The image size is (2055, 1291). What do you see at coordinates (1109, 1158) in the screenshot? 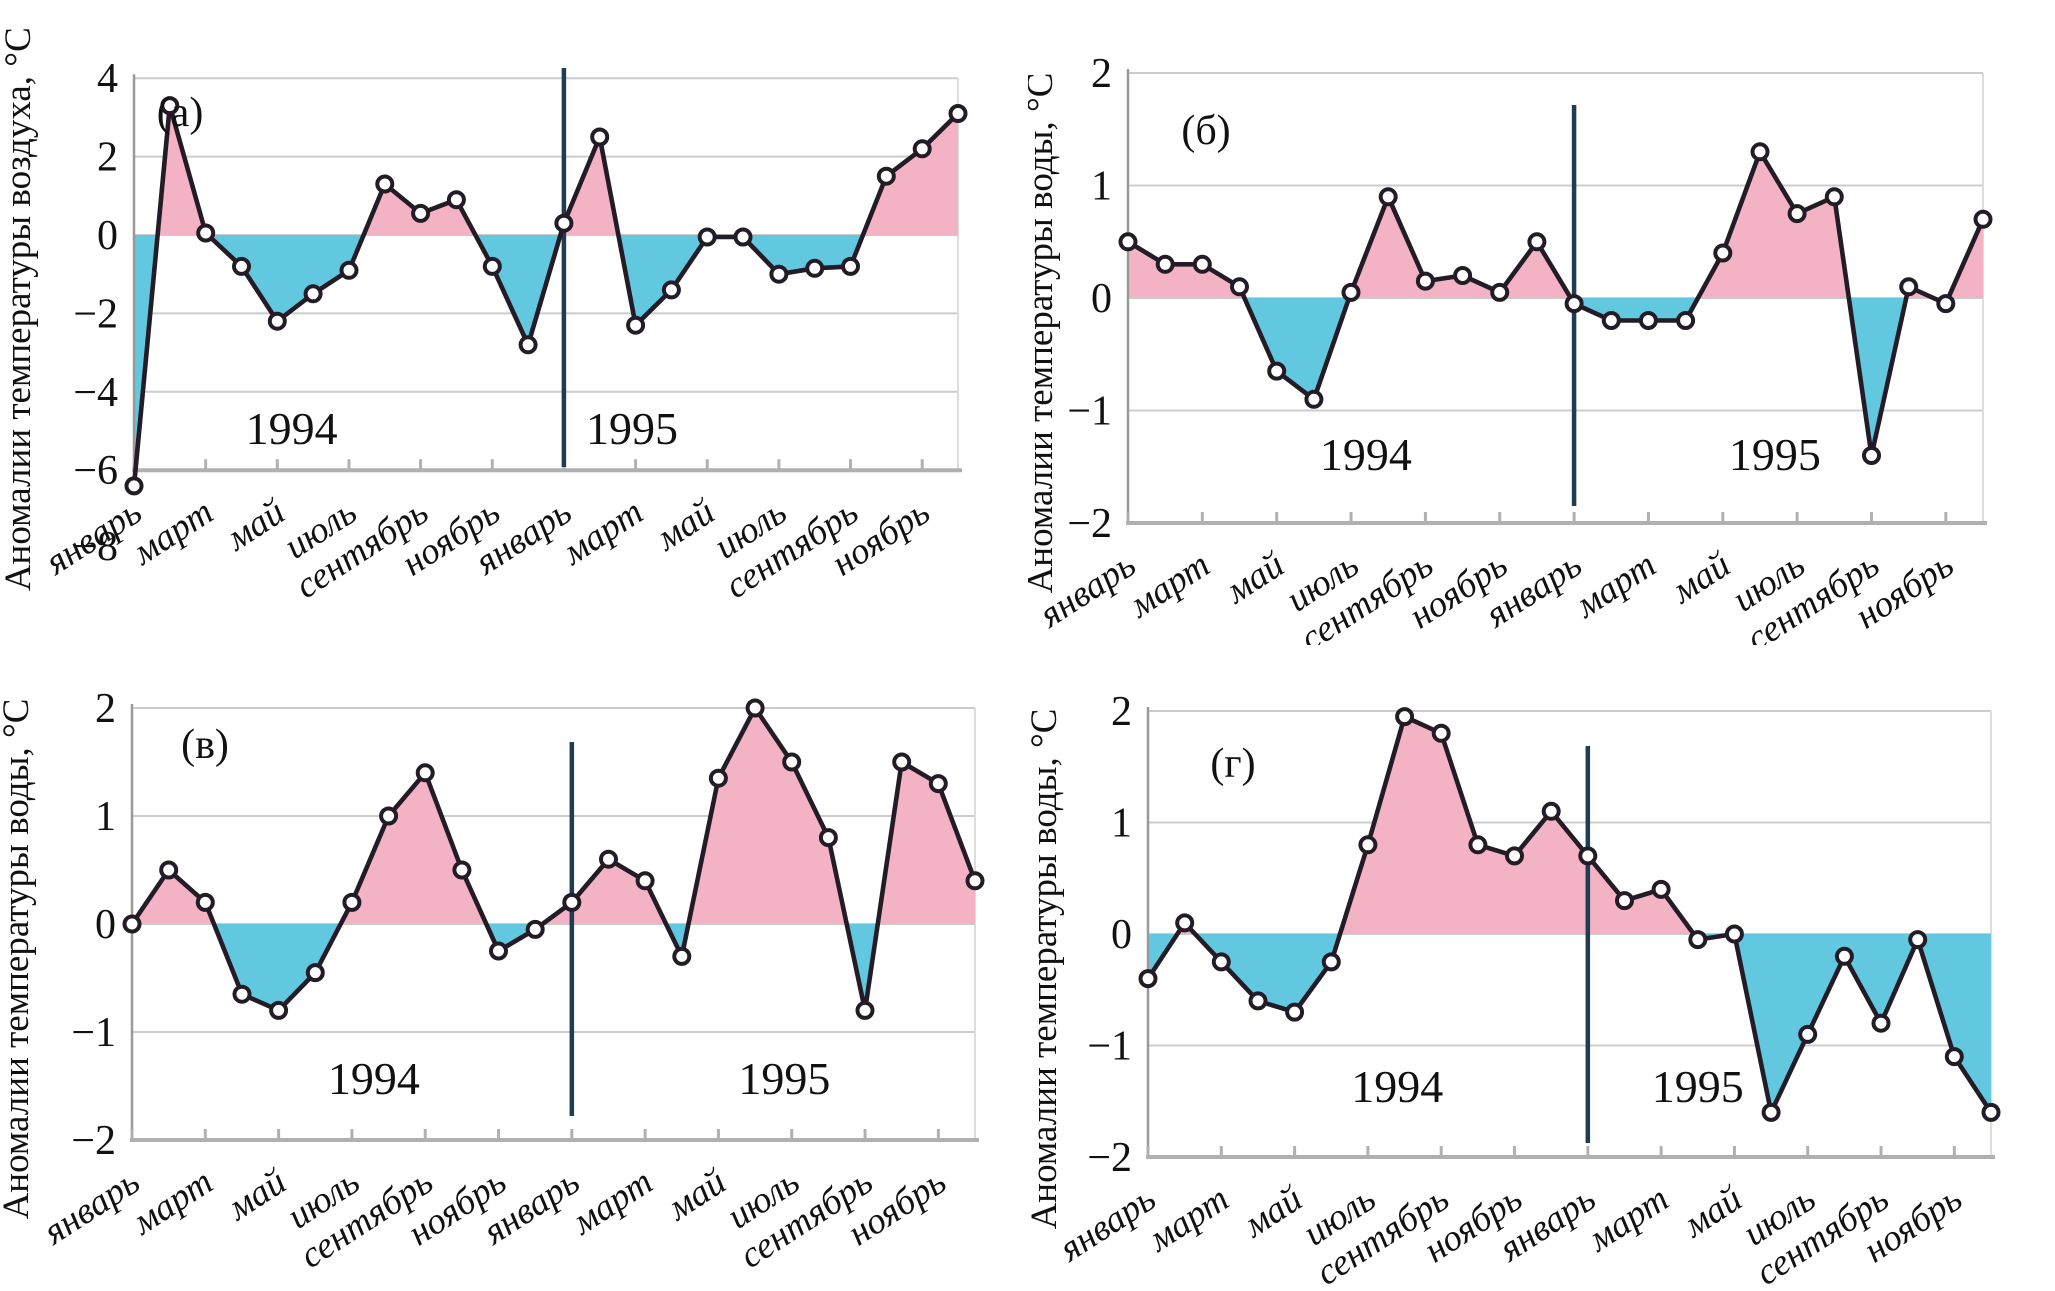
I see `y-tick-label: −2` at bounding box center [1109, 1158].